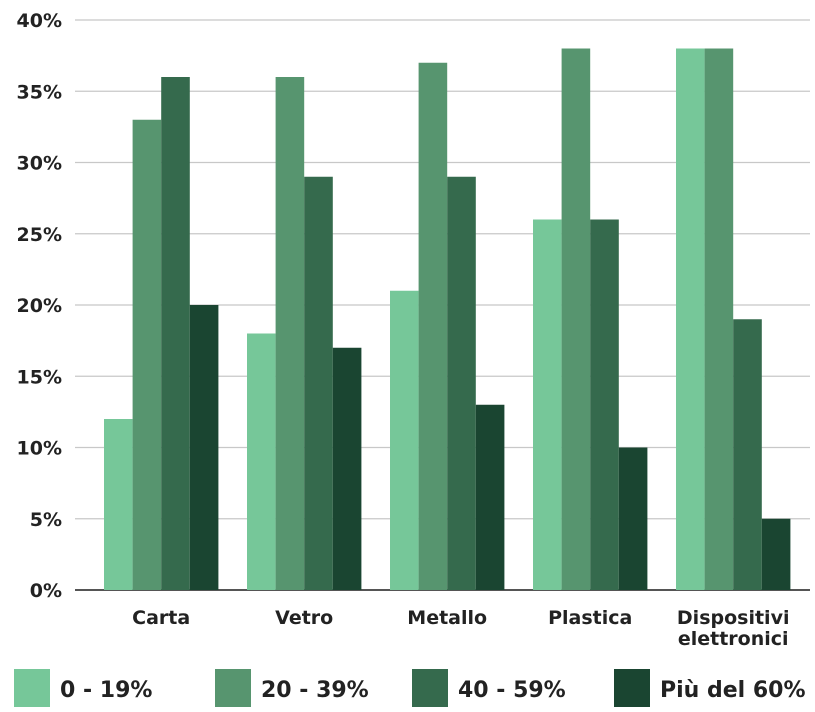 This screenshot has height=712, width=815. What do you see at coordinates (410, 688) in the screenshot?
I see `legend: 0 - 19% 20 - 39% 40 - 59% Più del 60%` at bounding box center [410, 688].